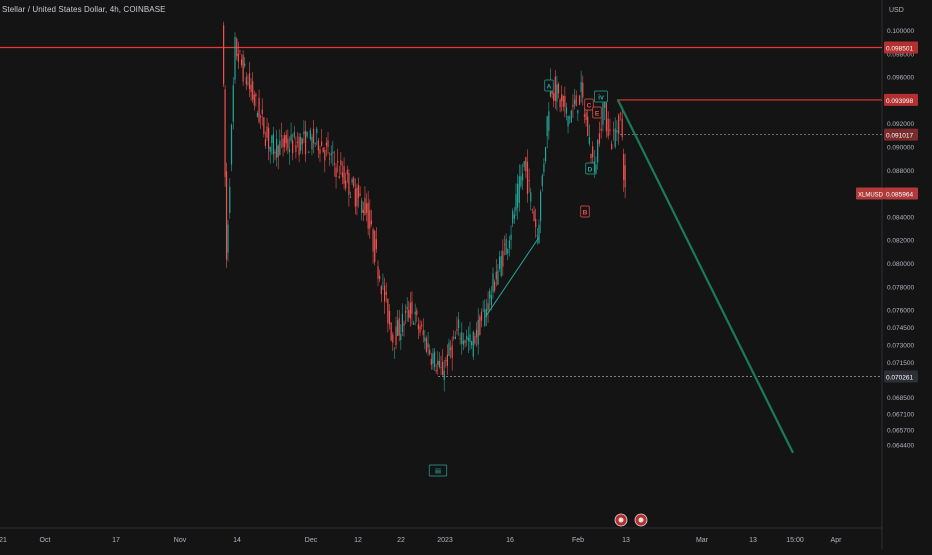 Image resolution: width=932 pixels, height=555 pixels. What do you see at coordinates (705, 276) in the screenshot?
I see `projection-line` at bounding box center [705, 276].